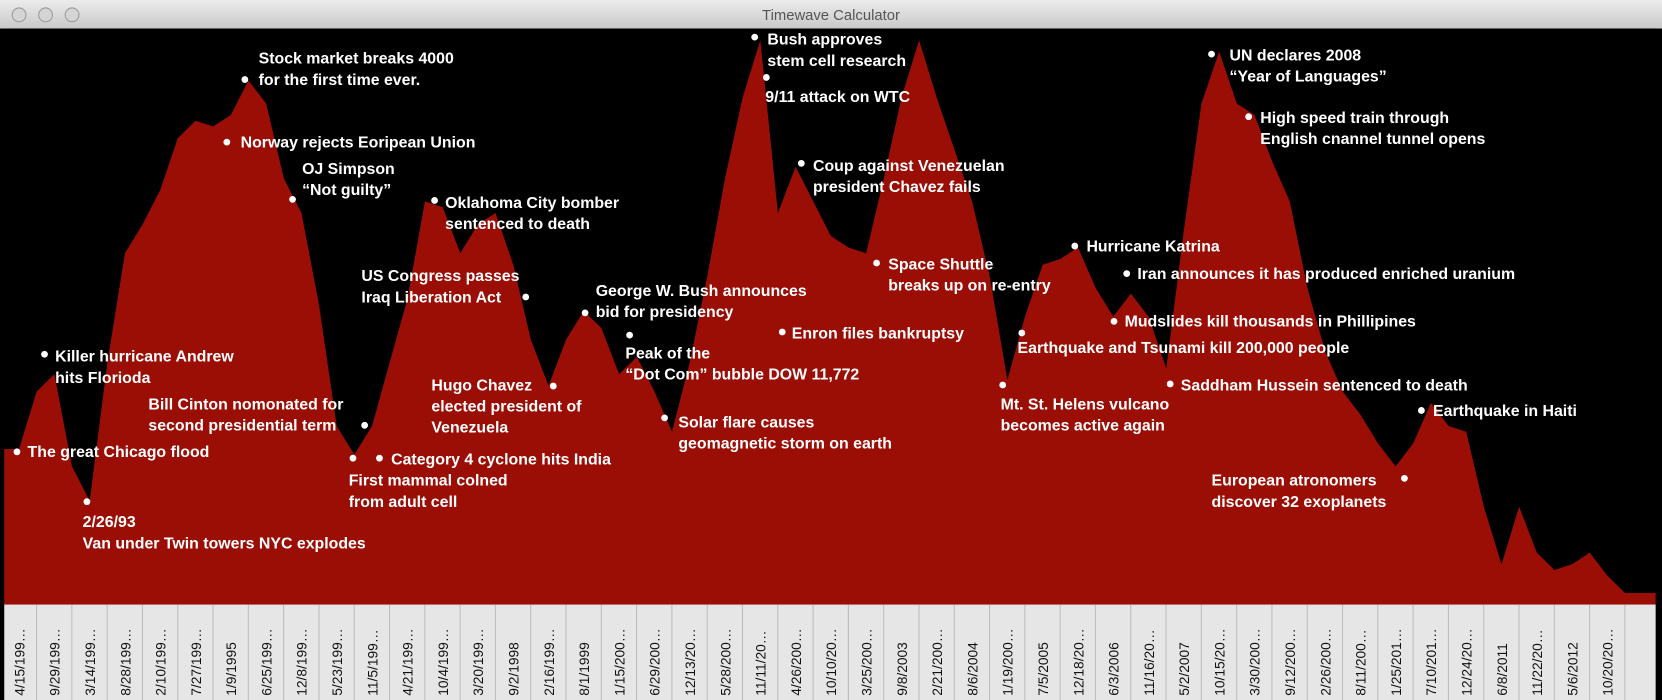 The width and height of the screenshot is (1662, 700). I want to click on event-label: “Dot Com” bubble DOW 11,772, so click(742, 375).